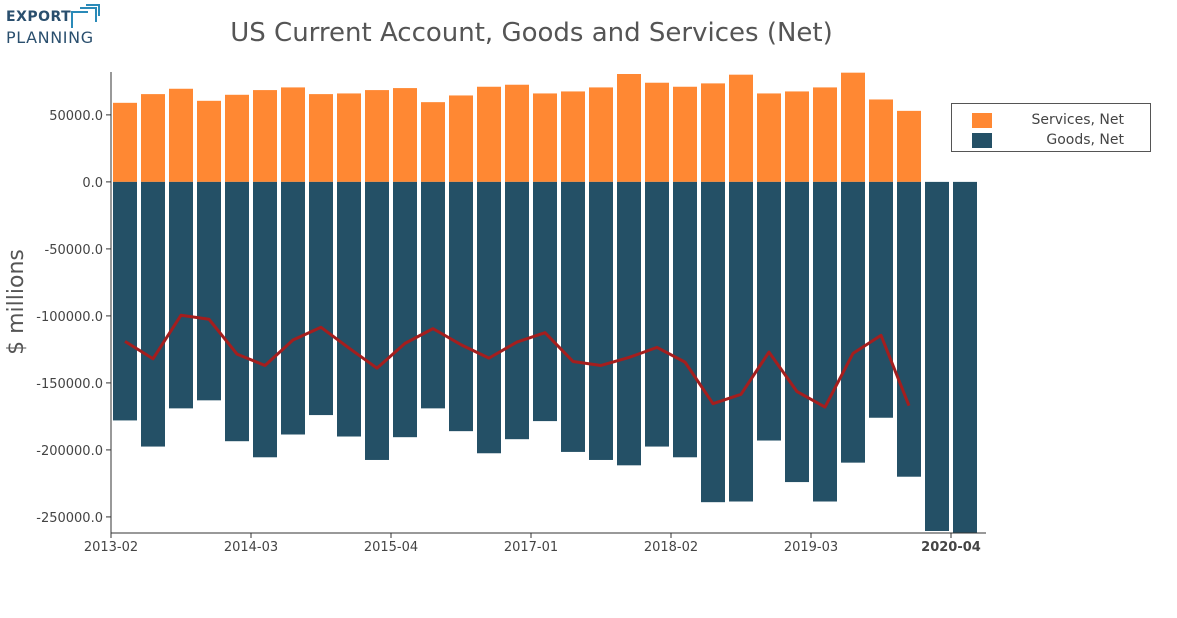 Image resolution: width=1177 pixels, height=618 pixels. I want to click on chart-legend: Services, Net Goods, Net, so click(1051, 127).